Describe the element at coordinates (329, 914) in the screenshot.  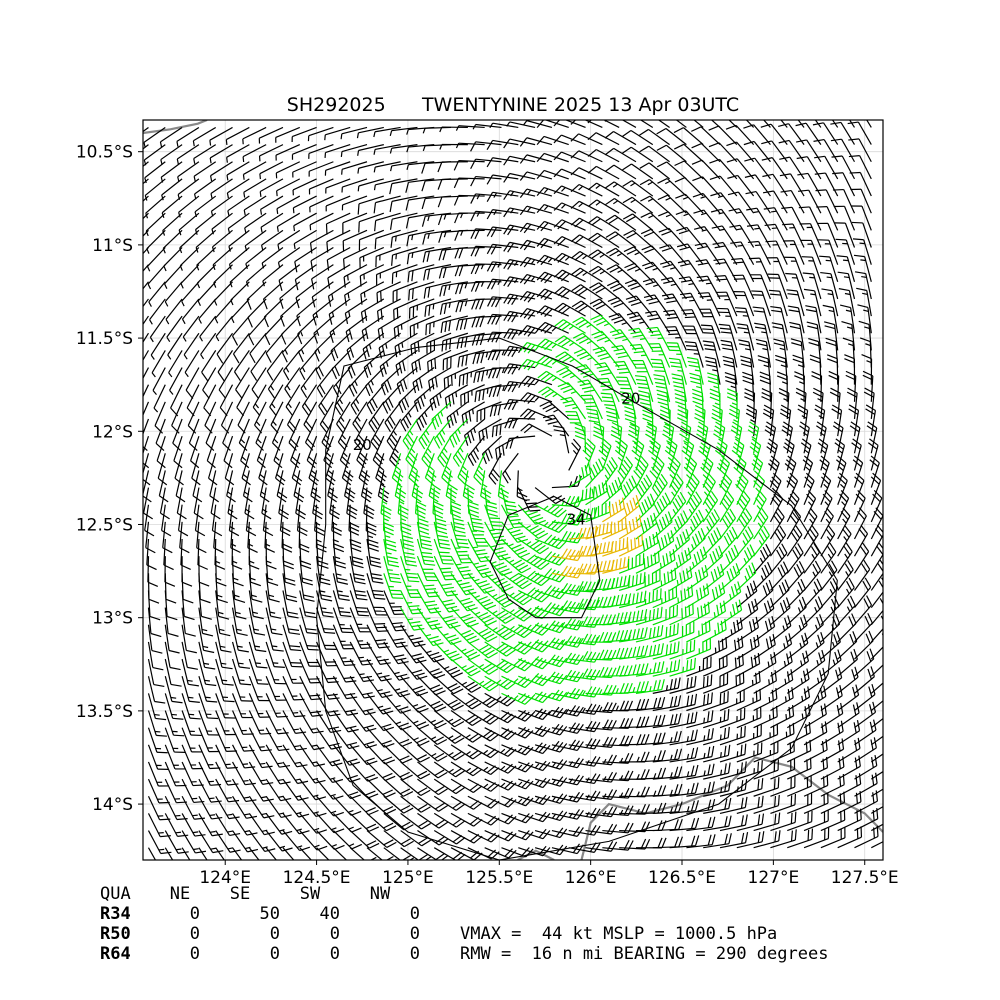
I see `radii-value: 40` at that location.